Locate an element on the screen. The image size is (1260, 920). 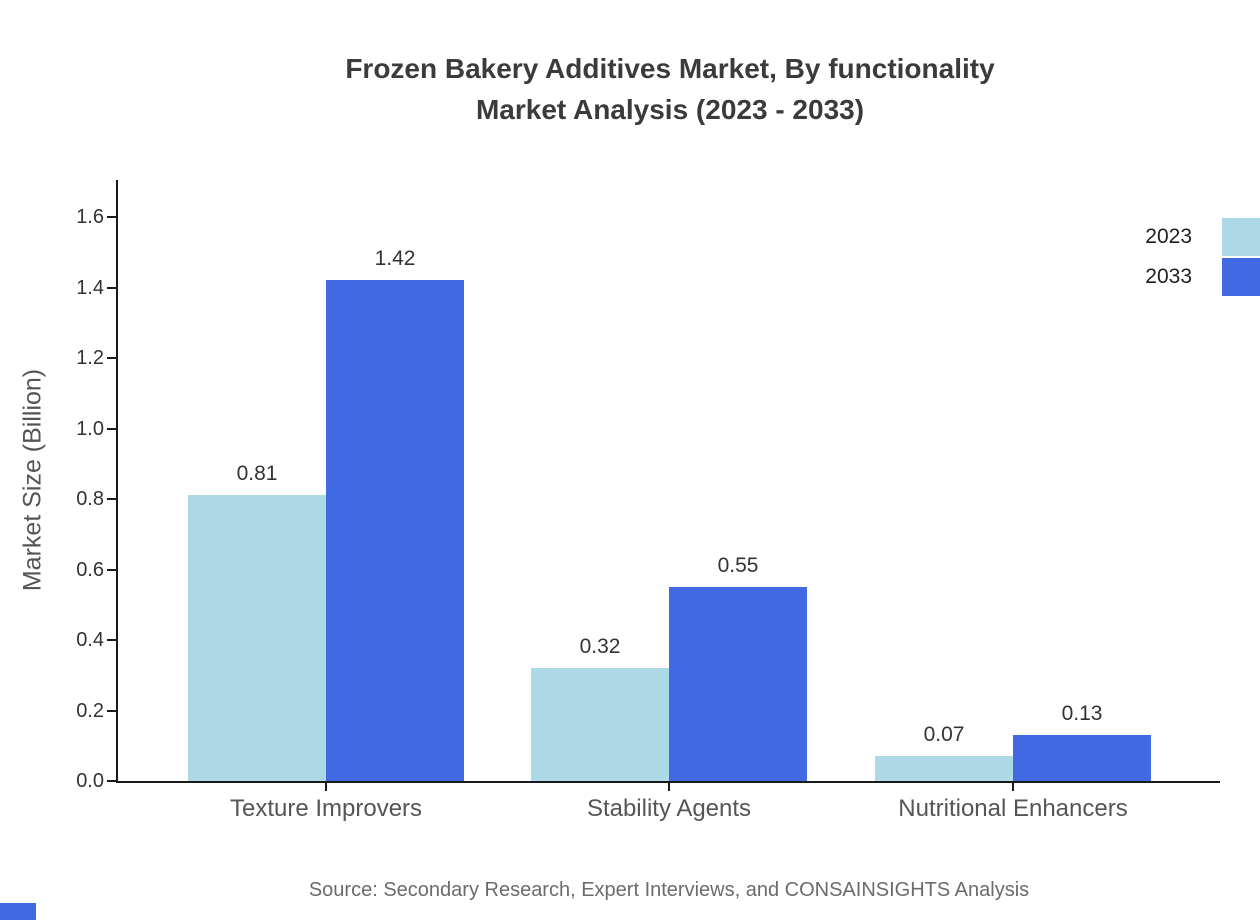
bar-value-label: 1.42 is located at coordinates (395, 259).